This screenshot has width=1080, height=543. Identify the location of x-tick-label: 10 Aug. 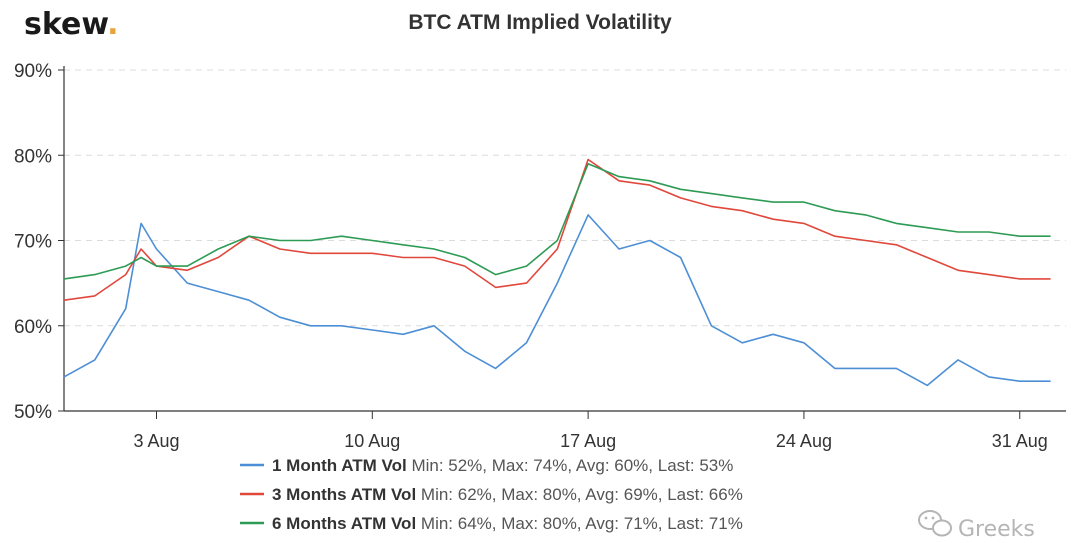
(372, 441).